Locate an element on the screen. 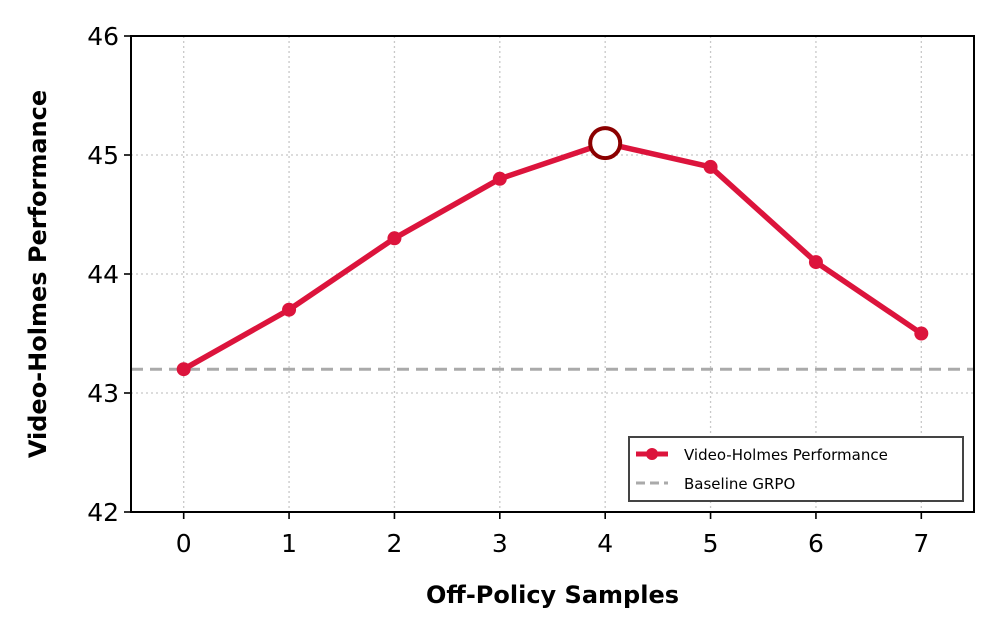 Image resolution: width=998 pixels, height=635 pixels. legend: Video-Holmes Performance Baseline GRPO is located at coordinates (796, 469).